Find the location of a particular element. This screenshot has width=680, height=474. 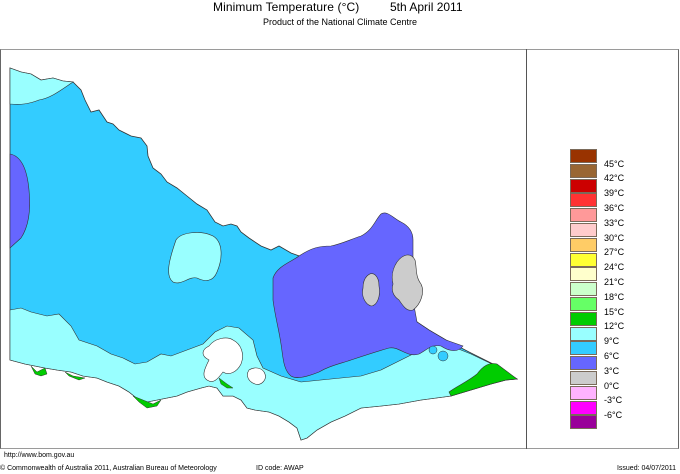

header: Minimum Temperature (°C) 5th April 2011 is located at coordinates (340, 8).